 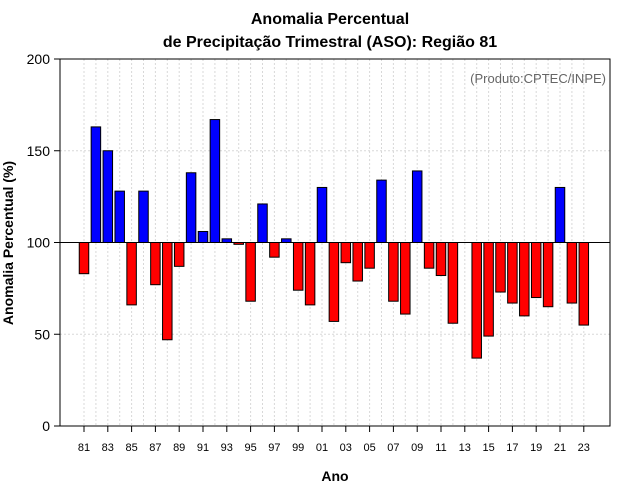 I want to click on x-tick-label: 13, so click(x=465, y=448).